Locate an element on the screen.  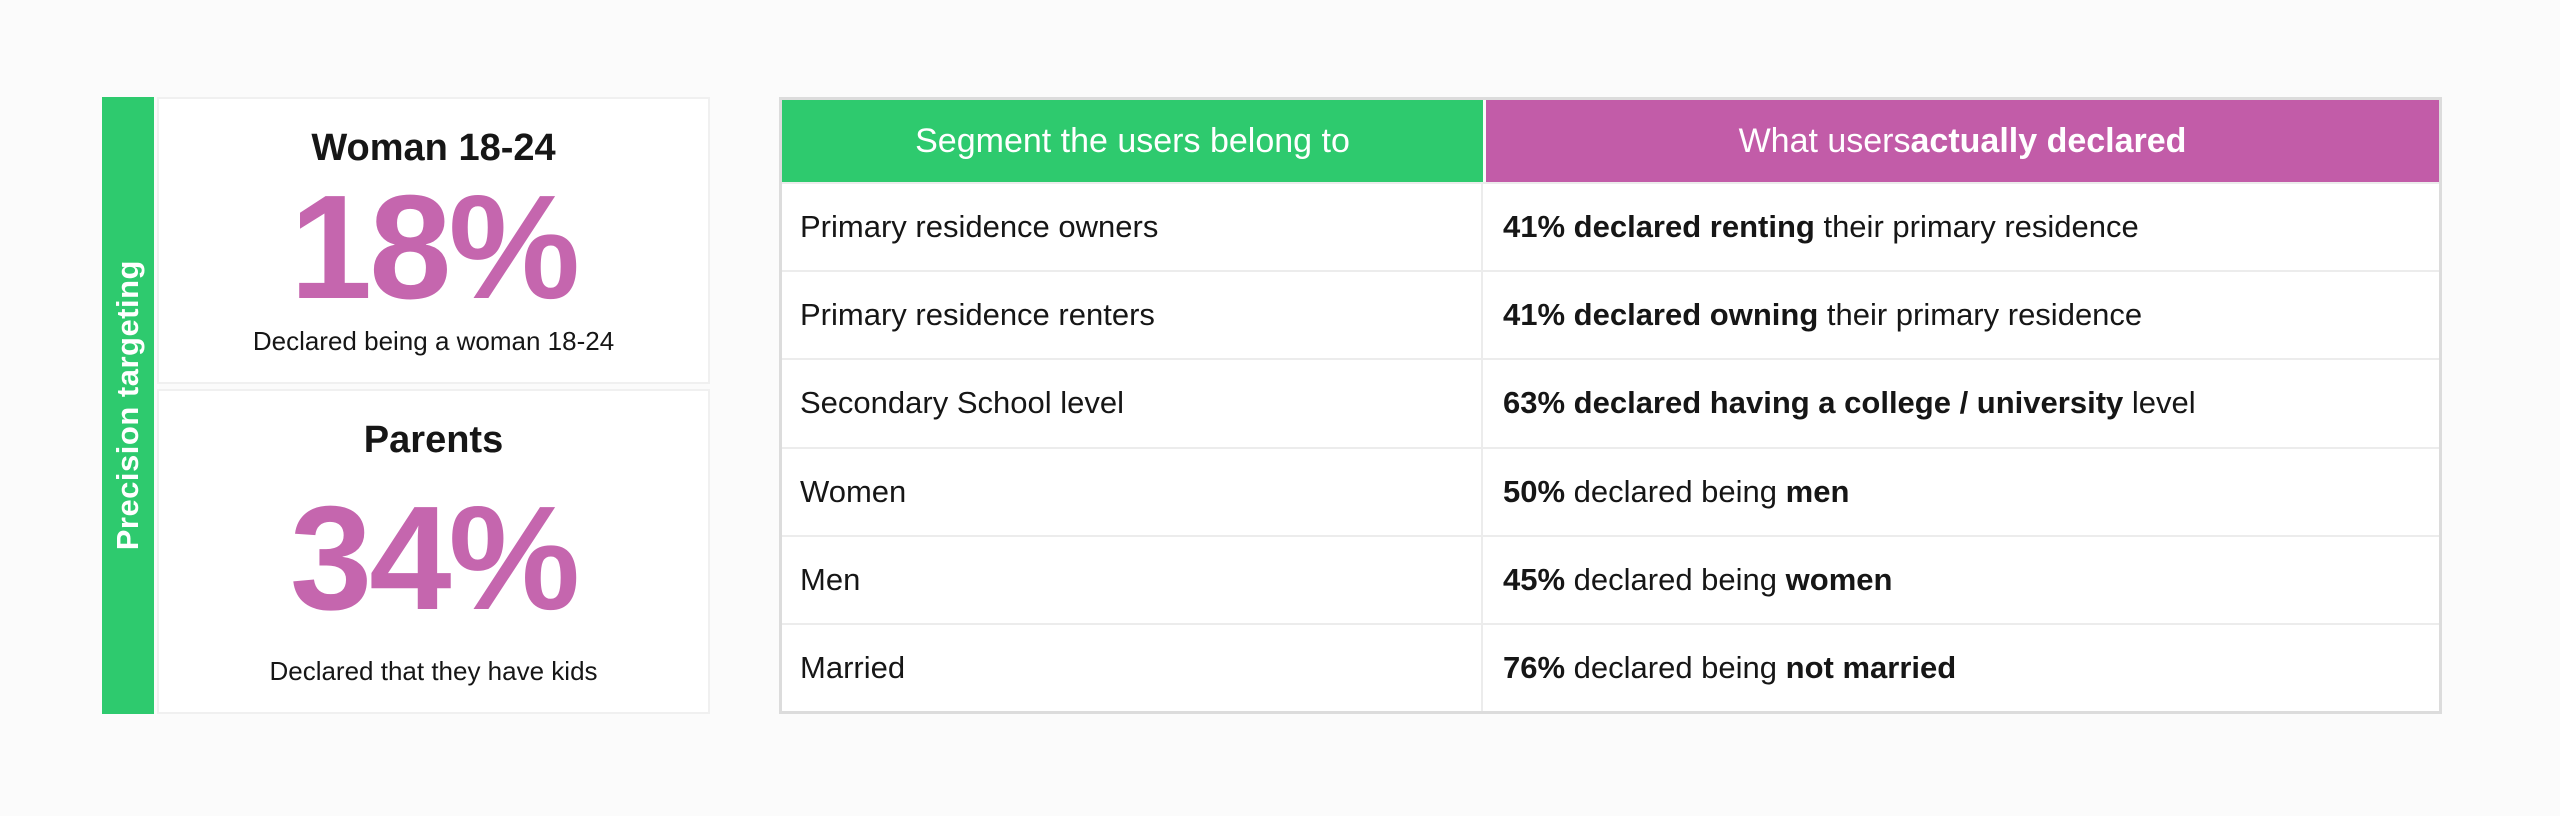
segment-cell: Women is located at coordinates (1132, 491).